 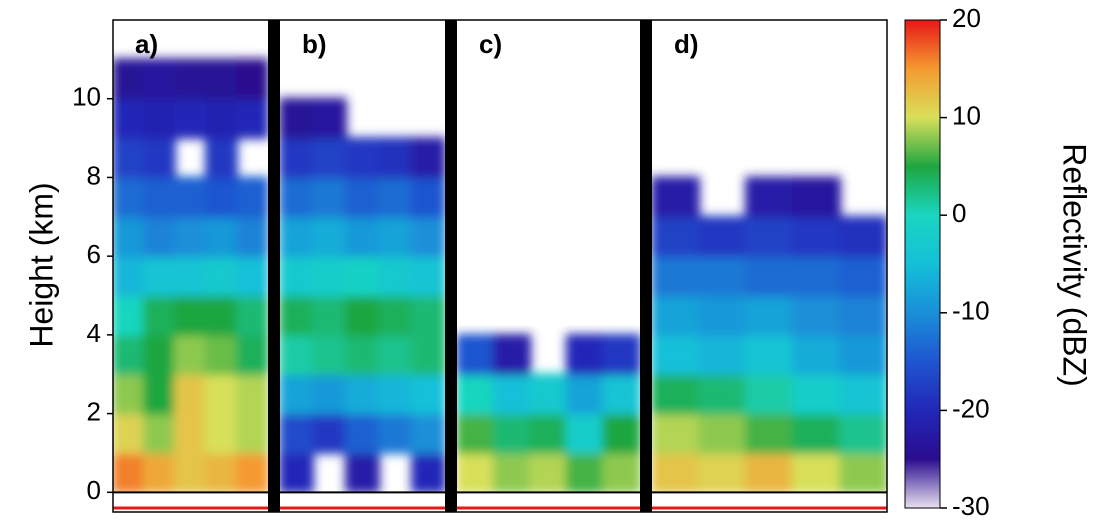 What do you see at coordinates (94, 411) in the screenshot?
I see `y-tick-label: 2` at bounding box center [94, 411].